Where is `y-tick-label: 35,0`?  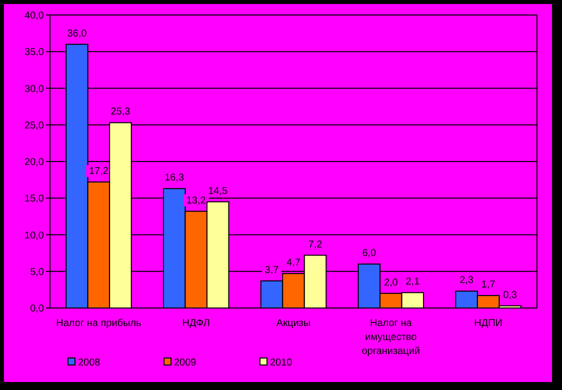
y-tick-label: 35,0 is located at coordinates (34, 52).